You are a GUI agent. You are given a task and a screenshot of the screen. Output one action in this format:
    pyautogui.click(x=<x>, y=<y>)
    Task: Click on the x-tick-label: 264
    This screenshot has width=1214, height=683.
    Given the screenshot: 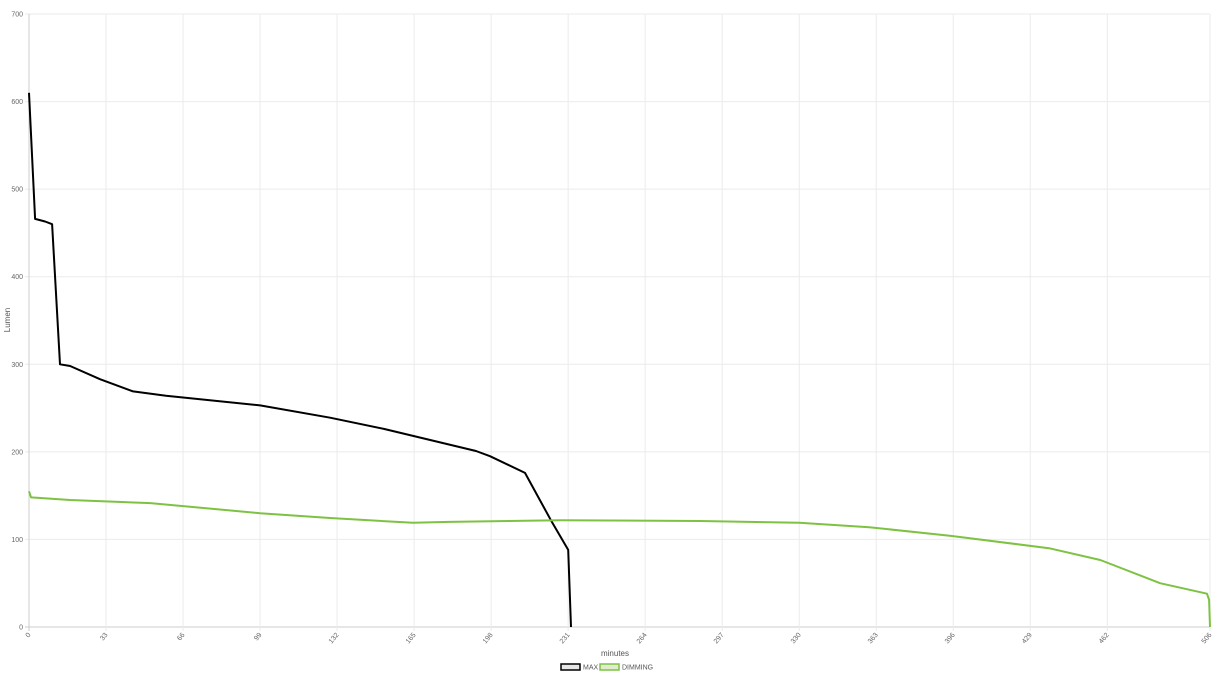 What is the action you would take?
    pyautogui.click(x=642, y=639)
    